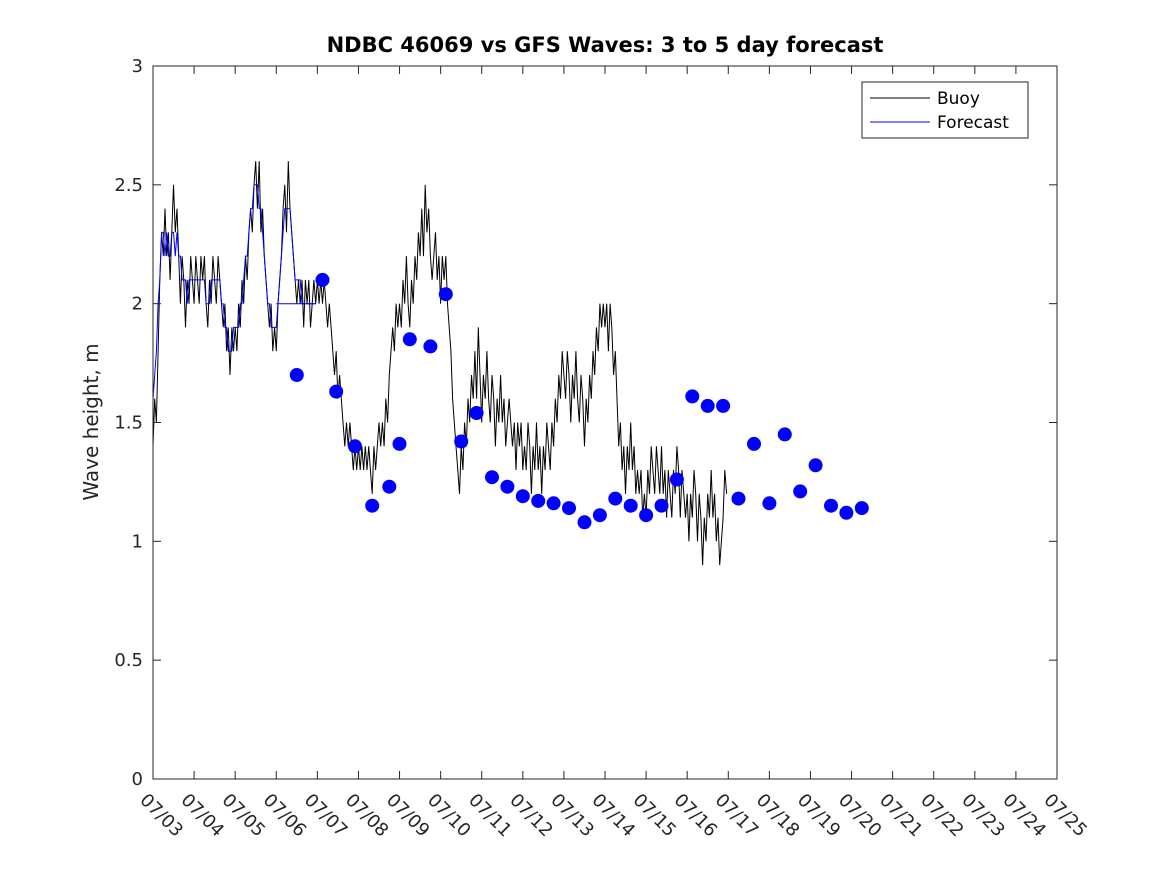  I want to click on y-tick-label: 0.5, so click(128, 660).